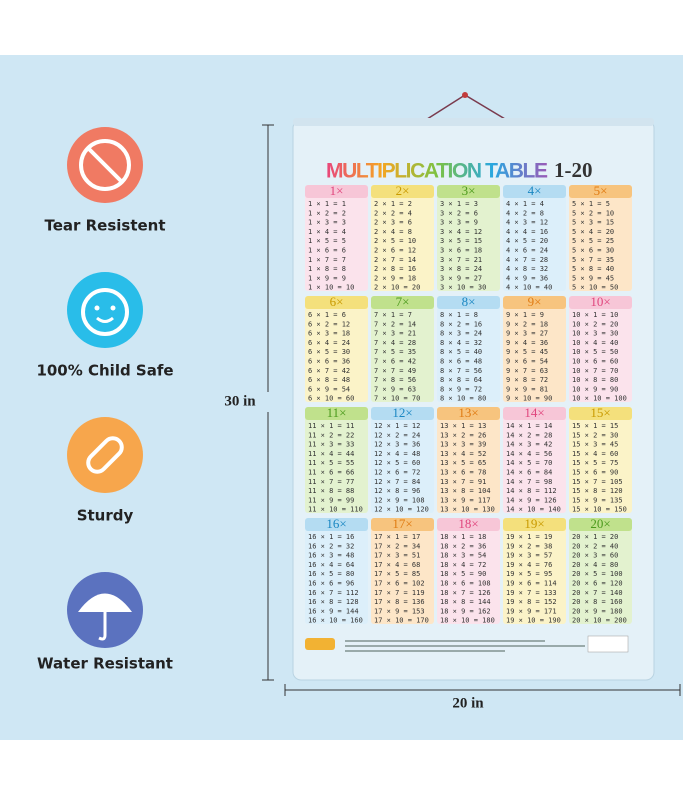 The width and height of the screenshot is (683, 805). What do you see at coordinates (527, 371) in the screenshot?
I see `table-row: 9 × 7 = 63` at bounding box center [527, 371].